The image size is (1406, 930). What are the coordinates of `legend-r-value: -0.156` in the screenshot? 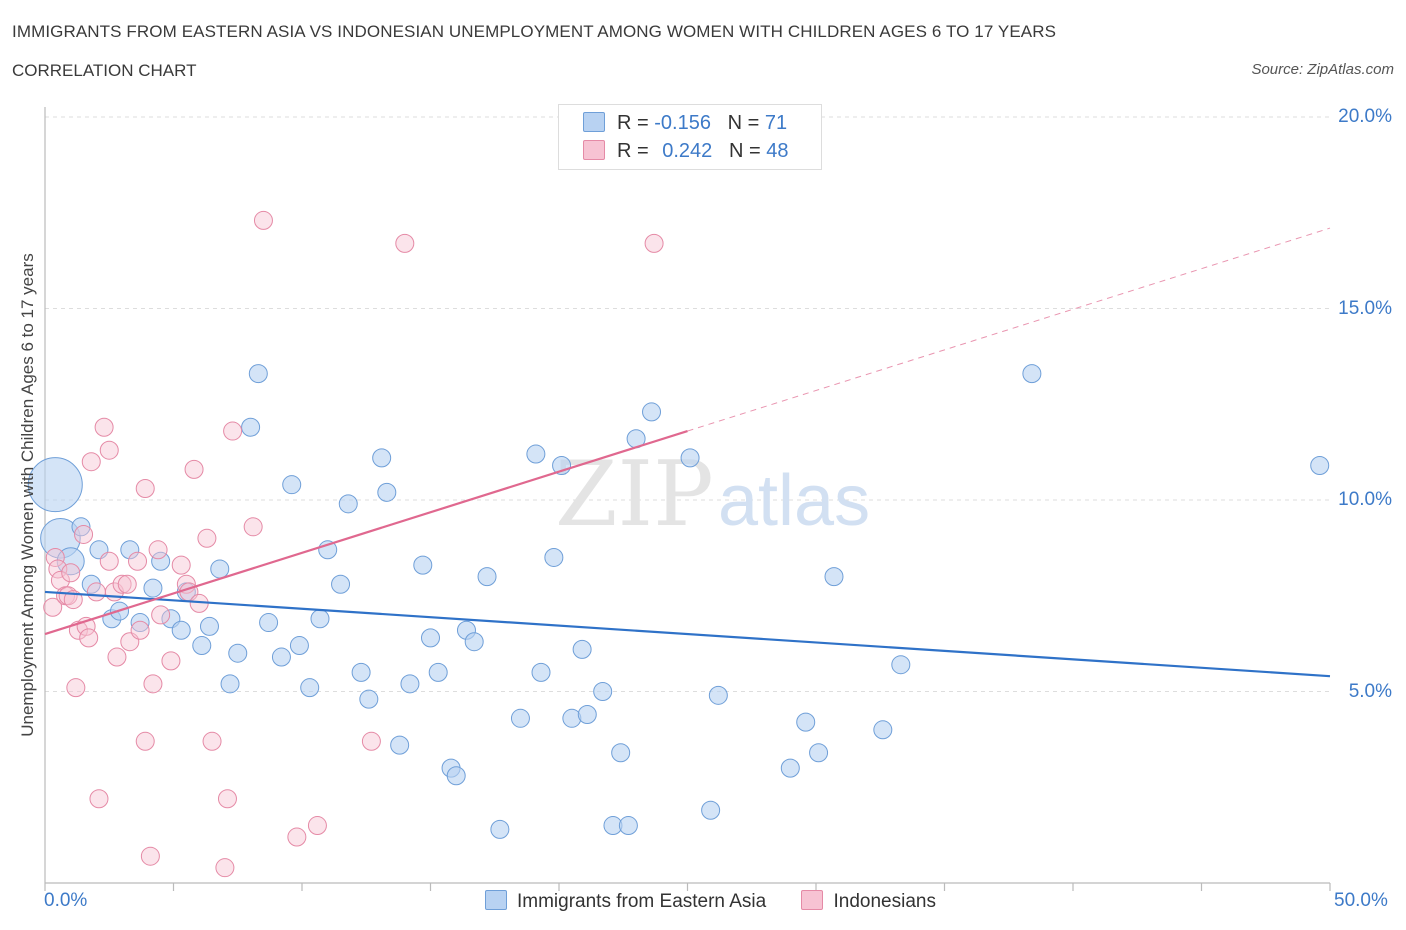 It's located at (682, 123).